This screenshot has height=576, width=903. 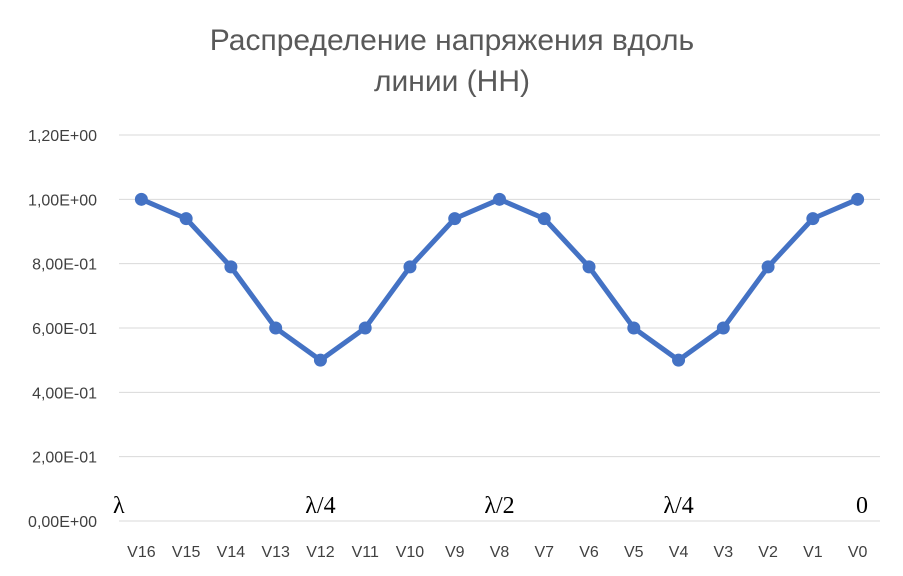 I want to click on y-tick-label: 6,00E-01, so click(x=64, y=329).